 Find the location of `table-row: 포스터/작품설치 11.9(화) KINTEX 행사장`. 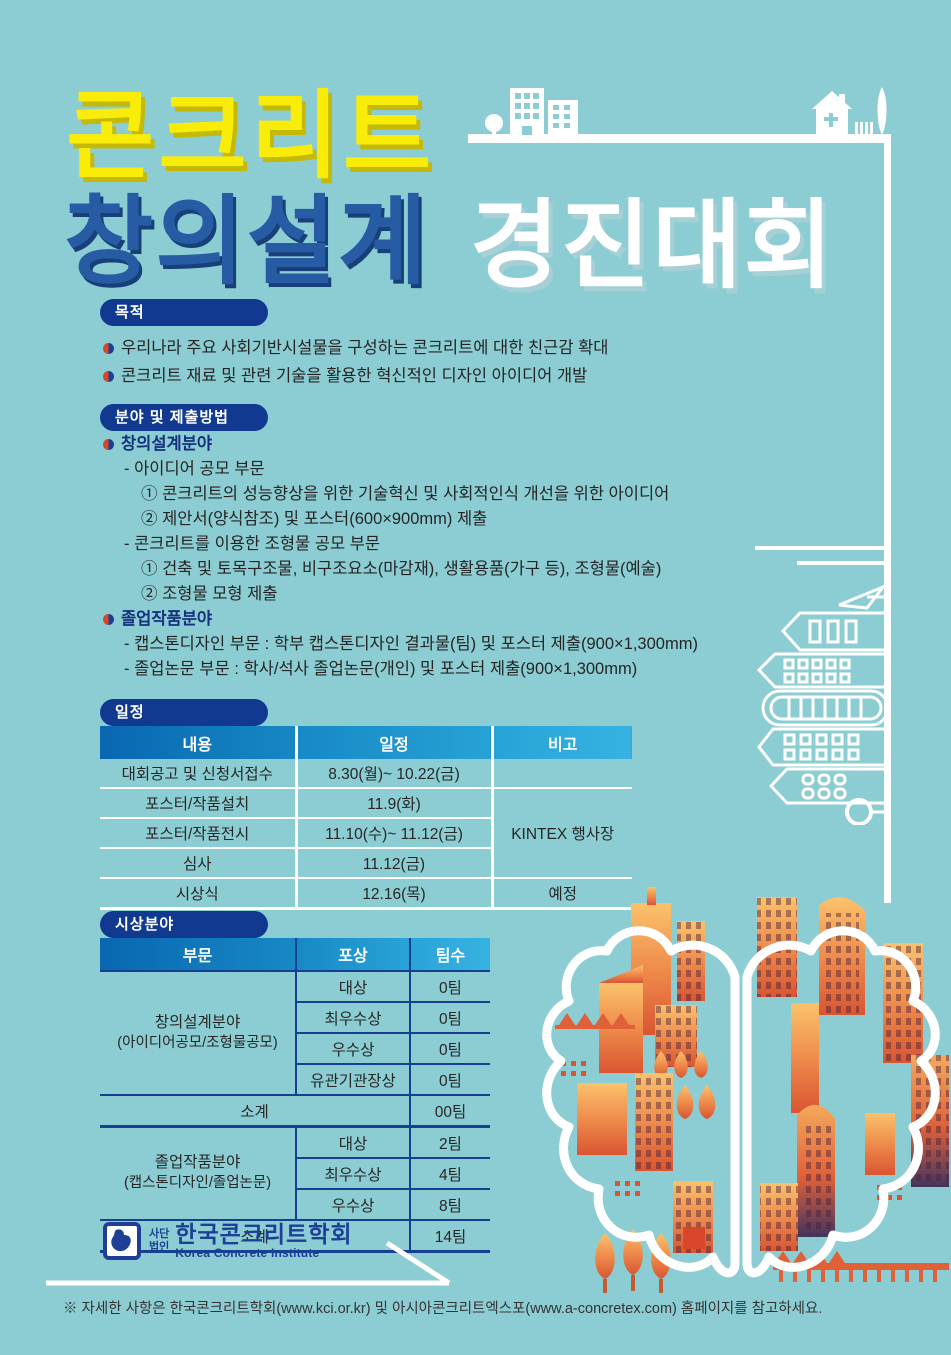

table-row: 포스터/작품설치 11.9(화) KINTEX 행사장 is located at coordinates (366, 833).